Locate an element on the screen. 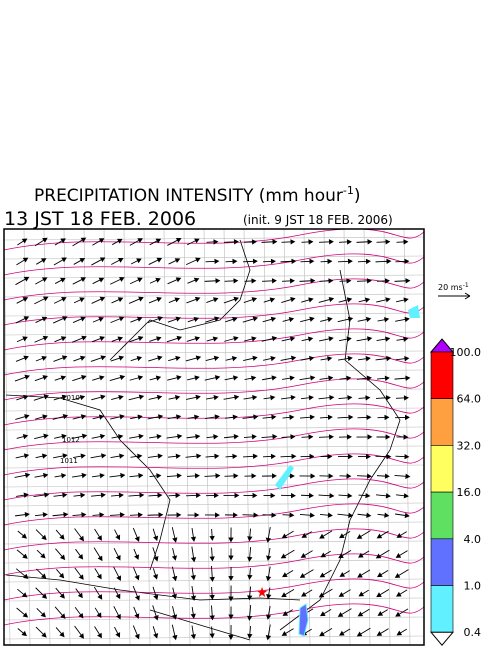 The width and height of the screenshot is (500, 654). wind-scale-label: 20 ms-1 is located at coordinates (453, 287).